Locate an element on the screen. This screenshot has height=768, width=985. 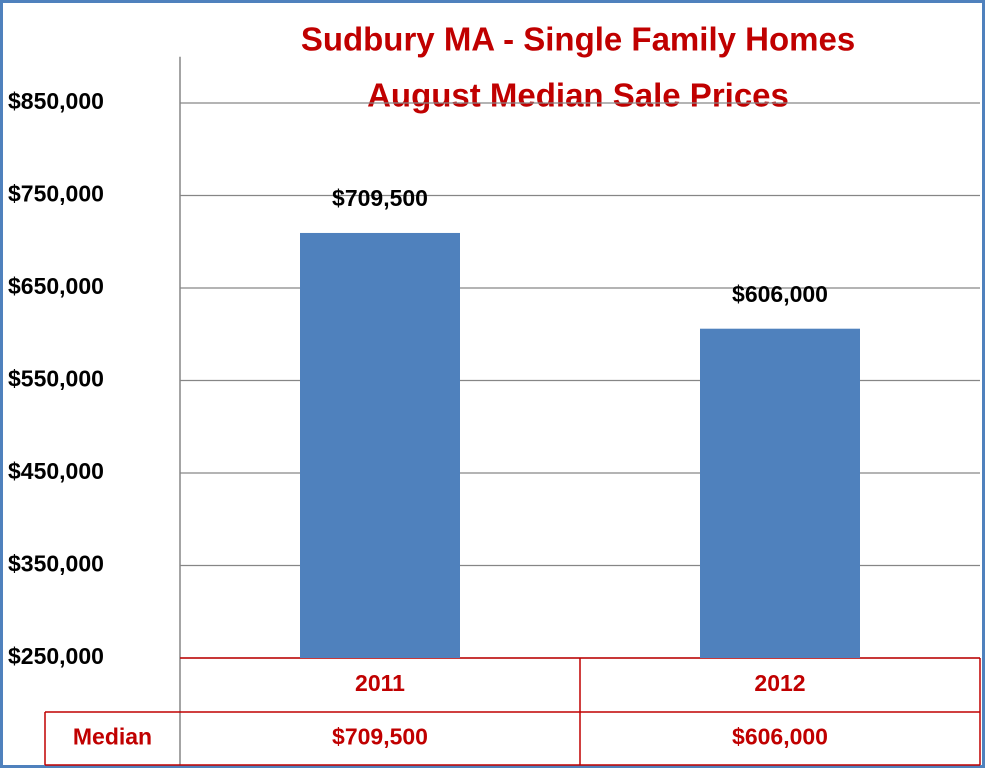
y-tick-label: $250,000 is located at coordinates (56, 656).